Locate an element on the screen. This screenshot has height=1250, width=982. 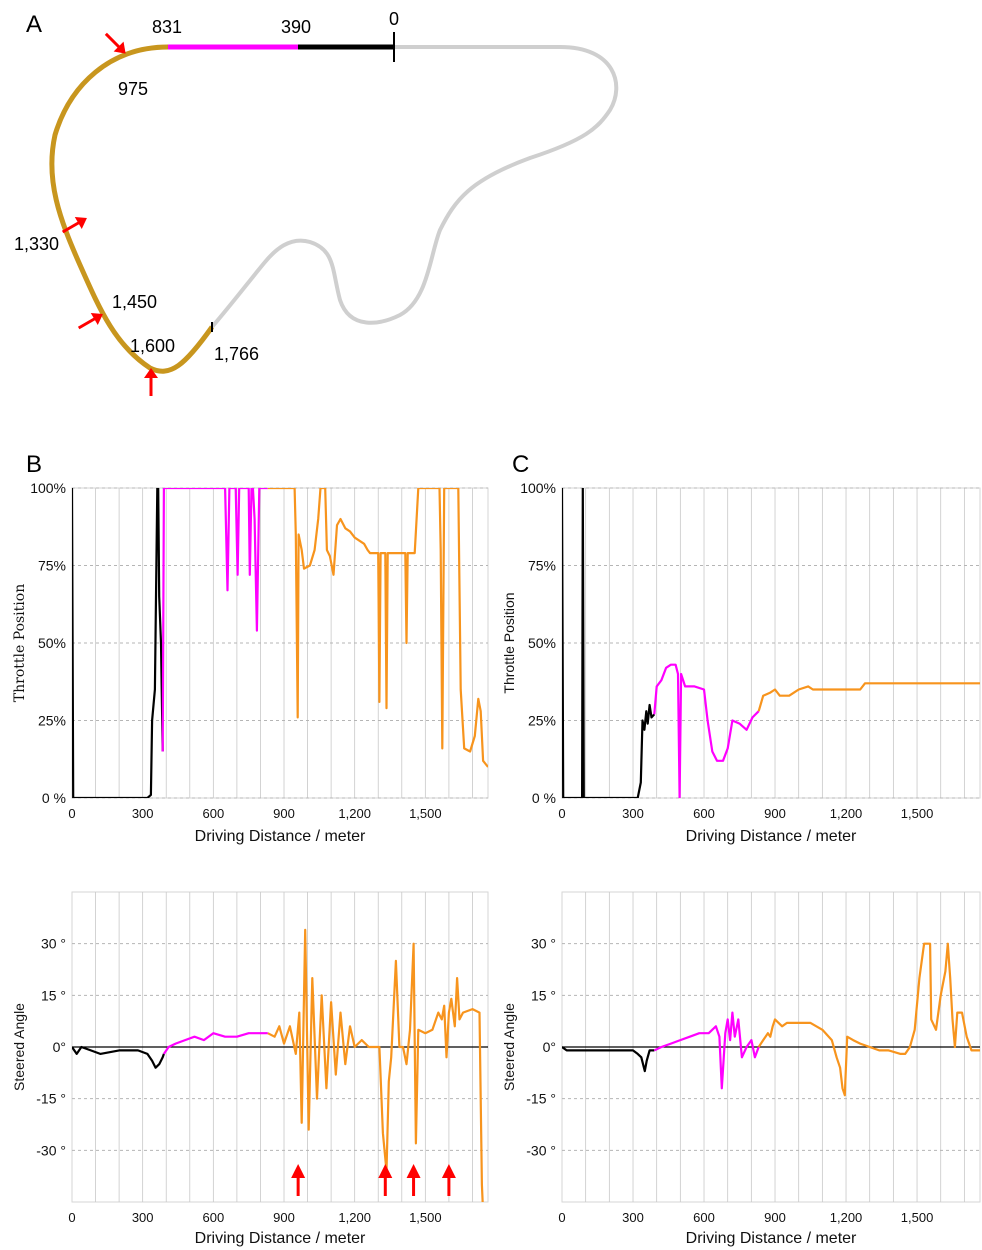
panel-letter-c: C is located at coordinates (520, 464).